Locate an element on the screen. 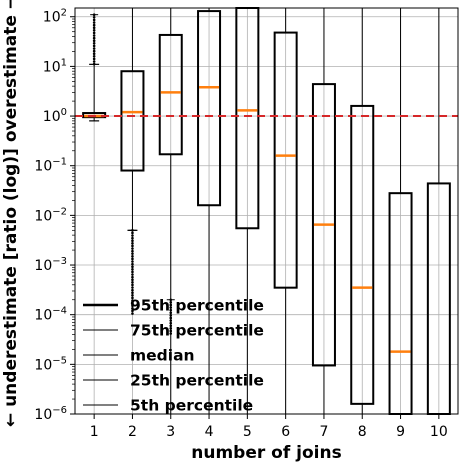 This screenshot has height=474, width=474. outliers is located at coordinates (132, 174).